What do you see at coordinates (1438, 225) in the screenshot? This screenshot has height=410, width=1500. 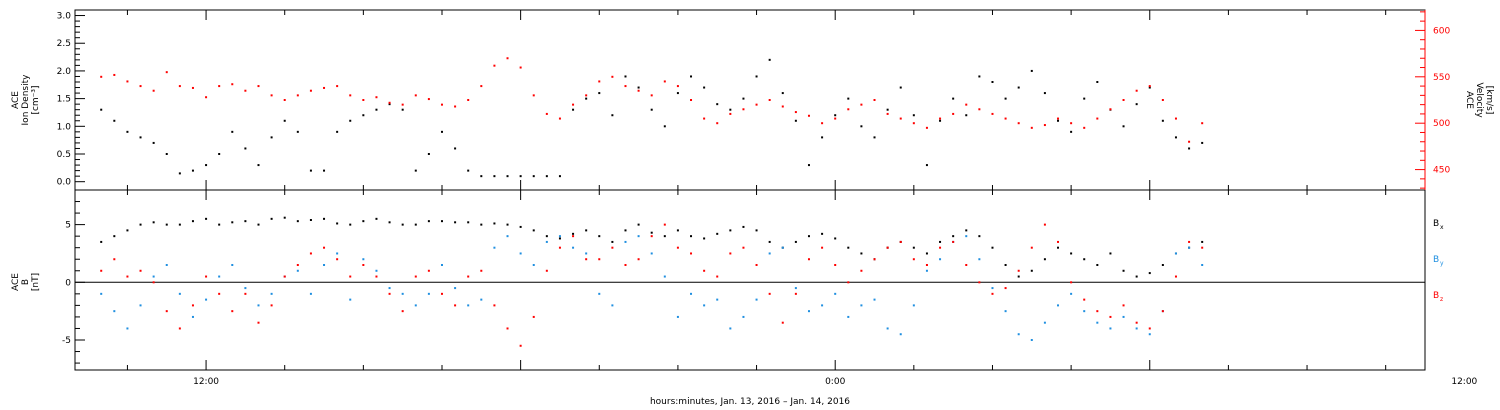 I see `series-label-bx: B x` at bounding box center [1438, 225].